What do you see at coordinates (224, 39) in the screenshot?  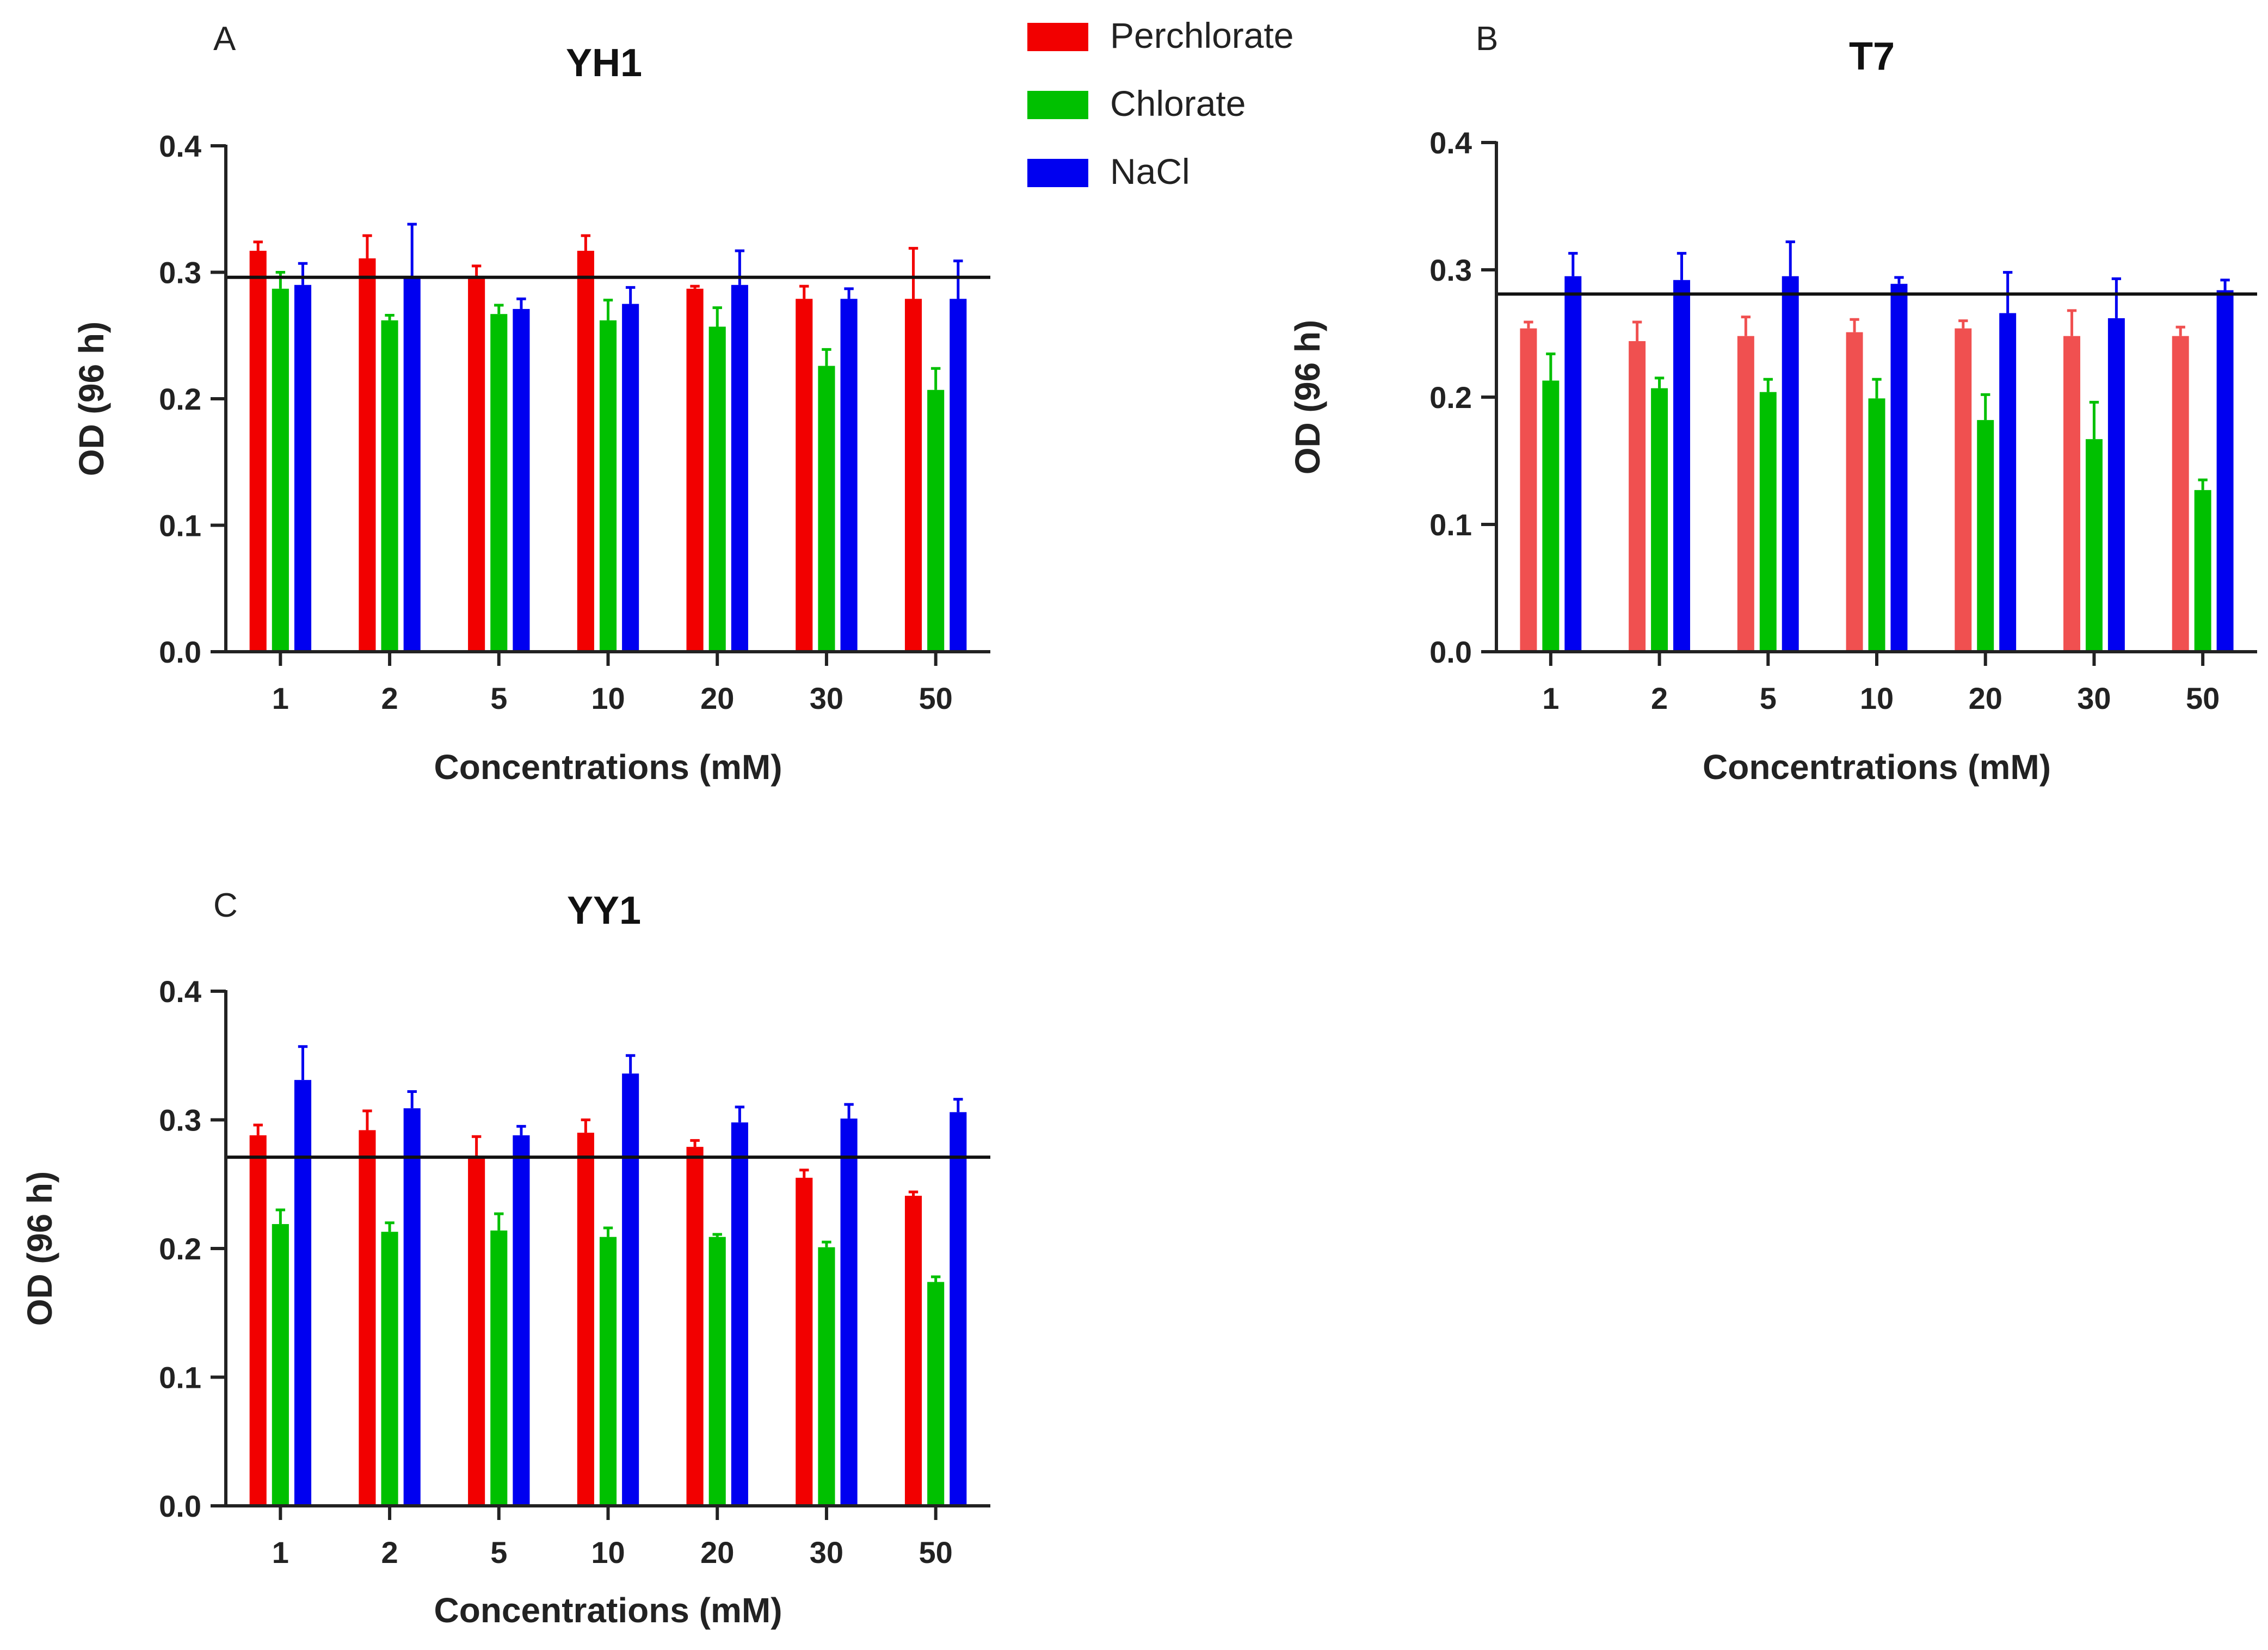 I see `panel-letter: A` at bounding box center [224, 39].